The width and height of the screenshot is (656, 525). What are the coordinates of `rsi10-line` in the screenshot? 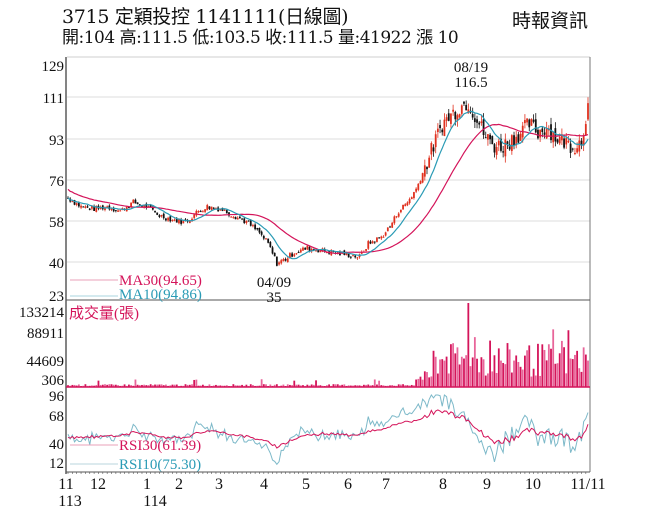 It's located at (328, 430).